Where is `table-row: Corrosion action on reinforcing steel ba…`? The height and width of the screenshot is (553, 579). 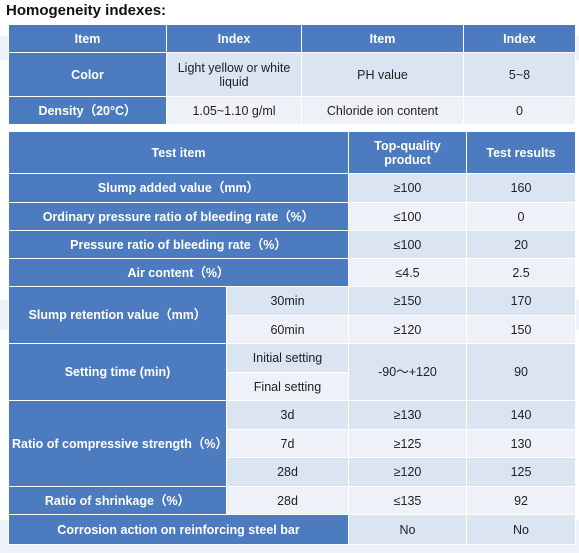 table-row: Corrosion action on reinforcing steel ba… is located at coordinates (292, 529).